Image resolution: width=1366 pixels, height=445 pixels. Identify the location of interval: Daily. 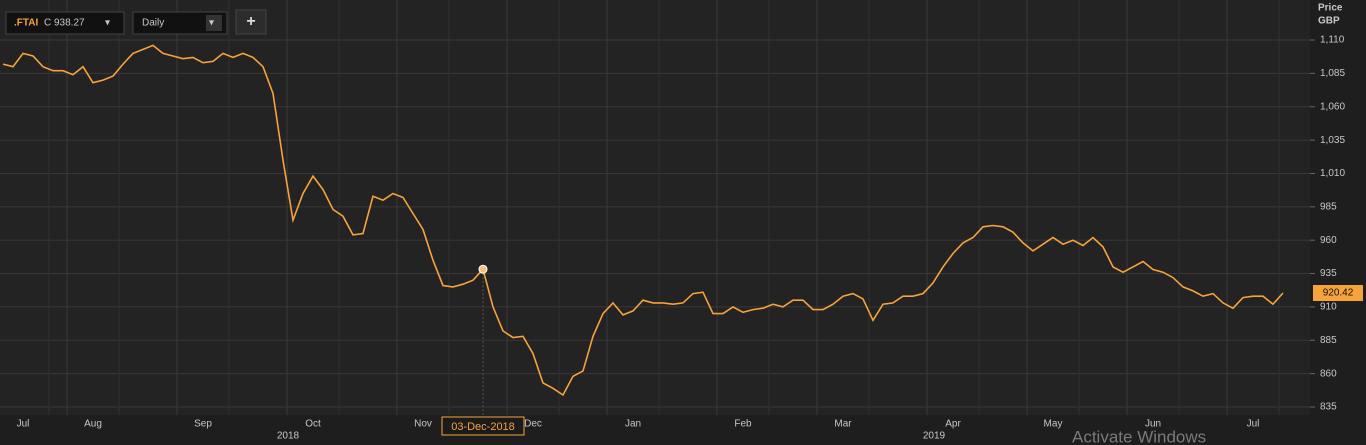
(153, 23).